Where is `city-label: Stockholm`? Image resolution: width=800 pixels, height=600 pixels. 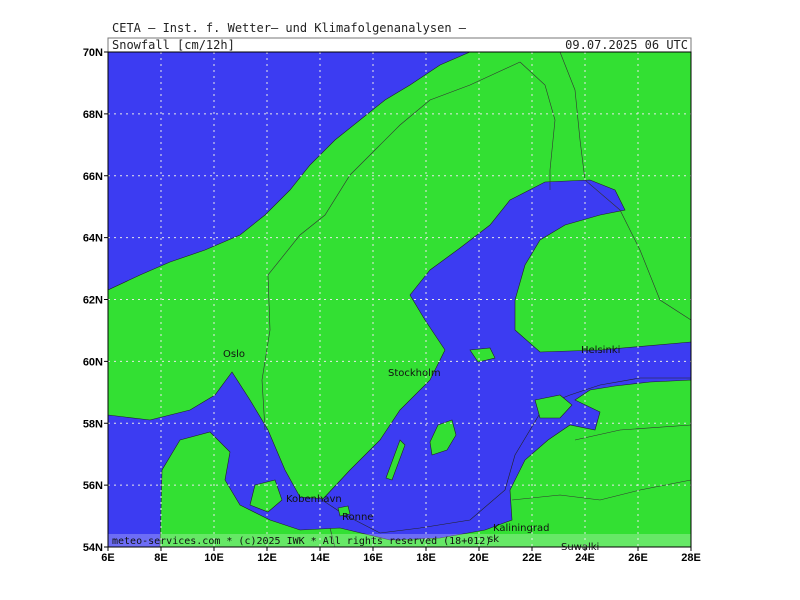 city-label: Stockholm is located at coordinates (414, 373).